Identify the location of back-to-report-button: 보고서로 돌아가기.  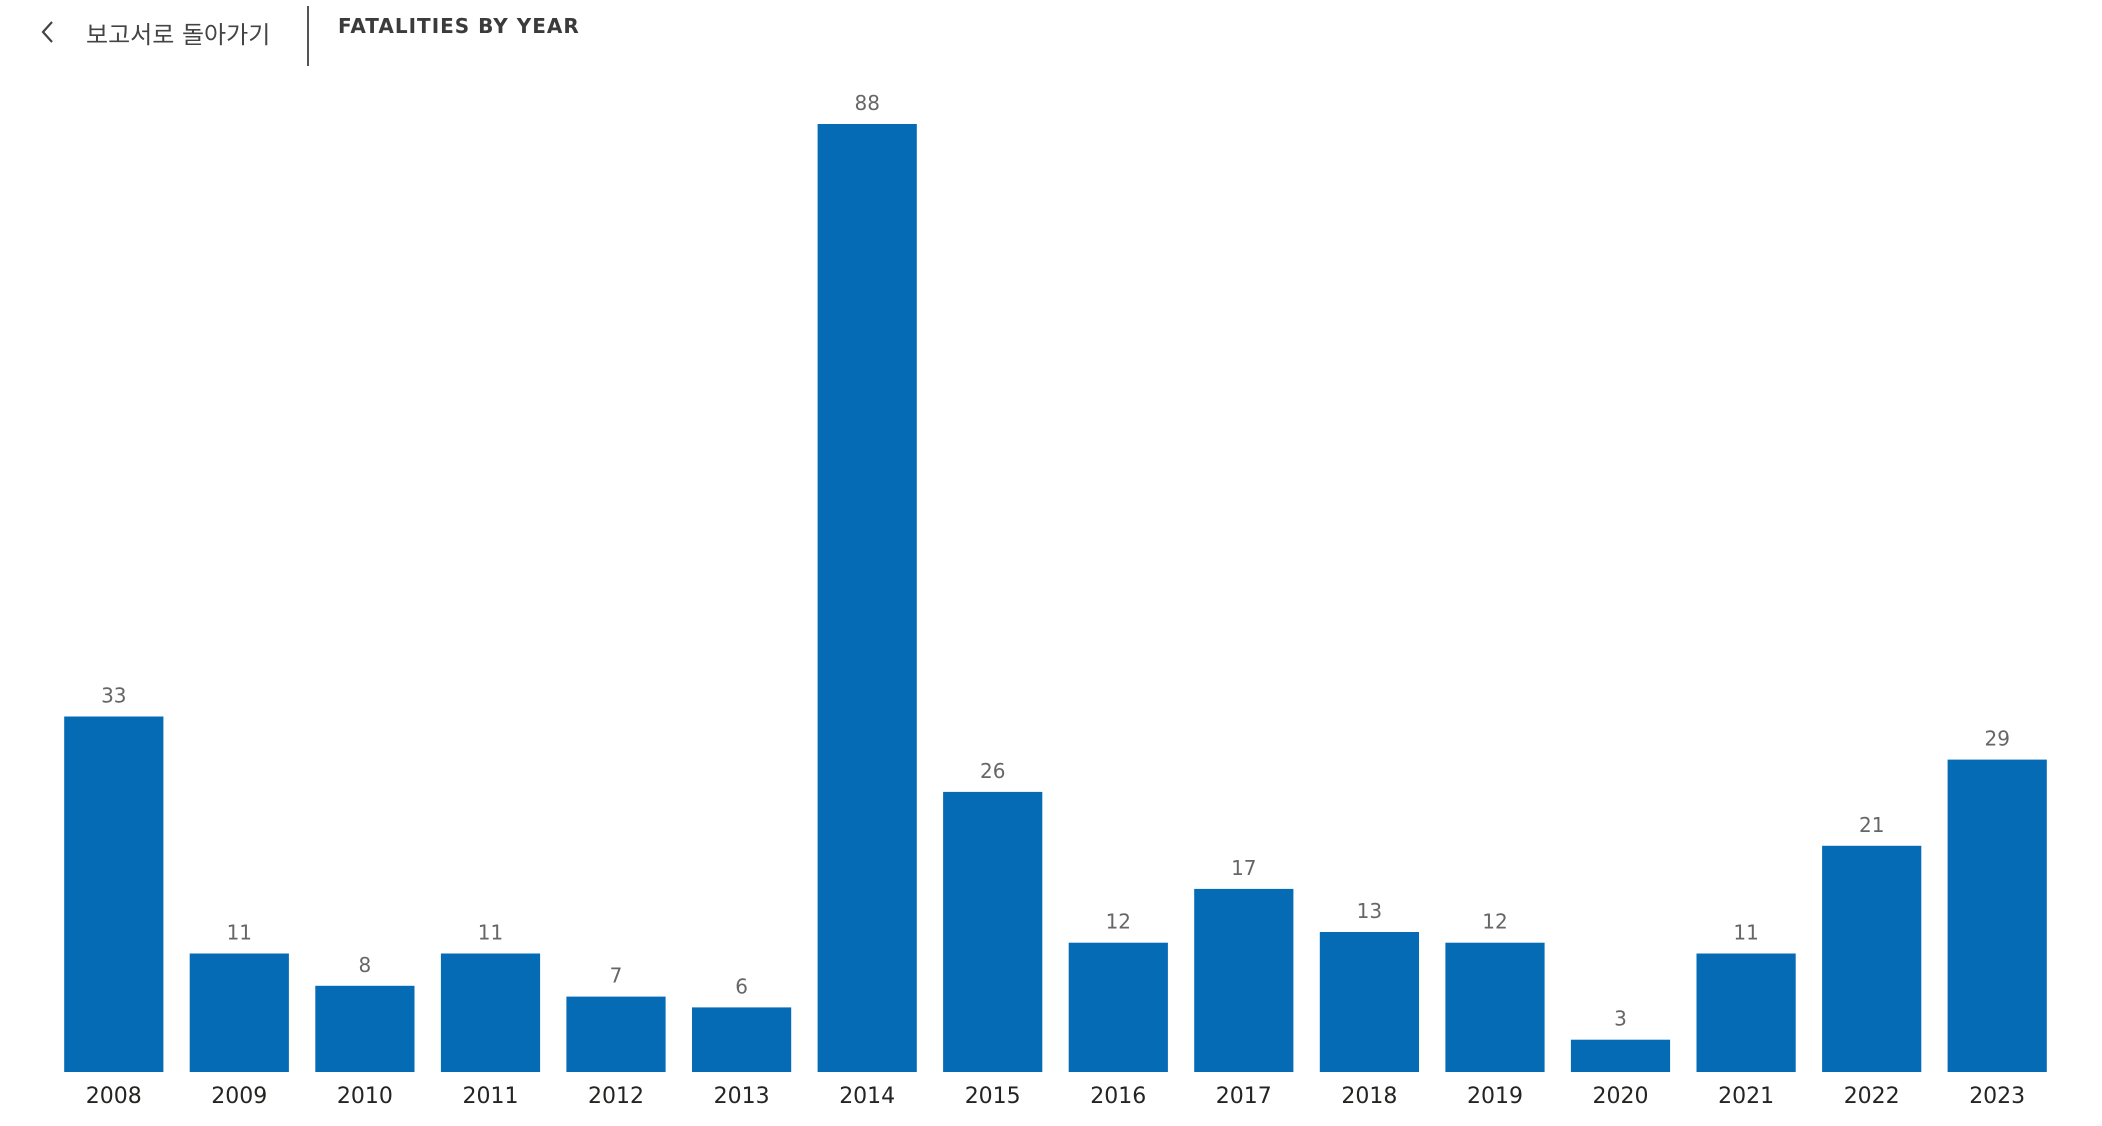
(154, 32).